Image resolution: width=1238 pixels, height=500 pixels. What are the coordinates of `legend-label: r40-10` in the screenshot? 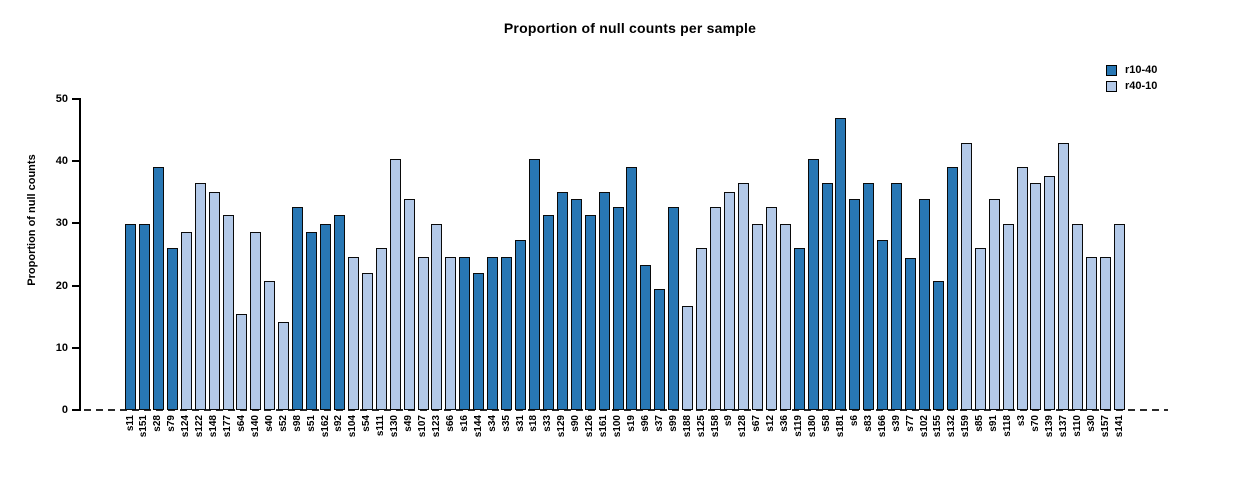 It's located at (1141, 85).